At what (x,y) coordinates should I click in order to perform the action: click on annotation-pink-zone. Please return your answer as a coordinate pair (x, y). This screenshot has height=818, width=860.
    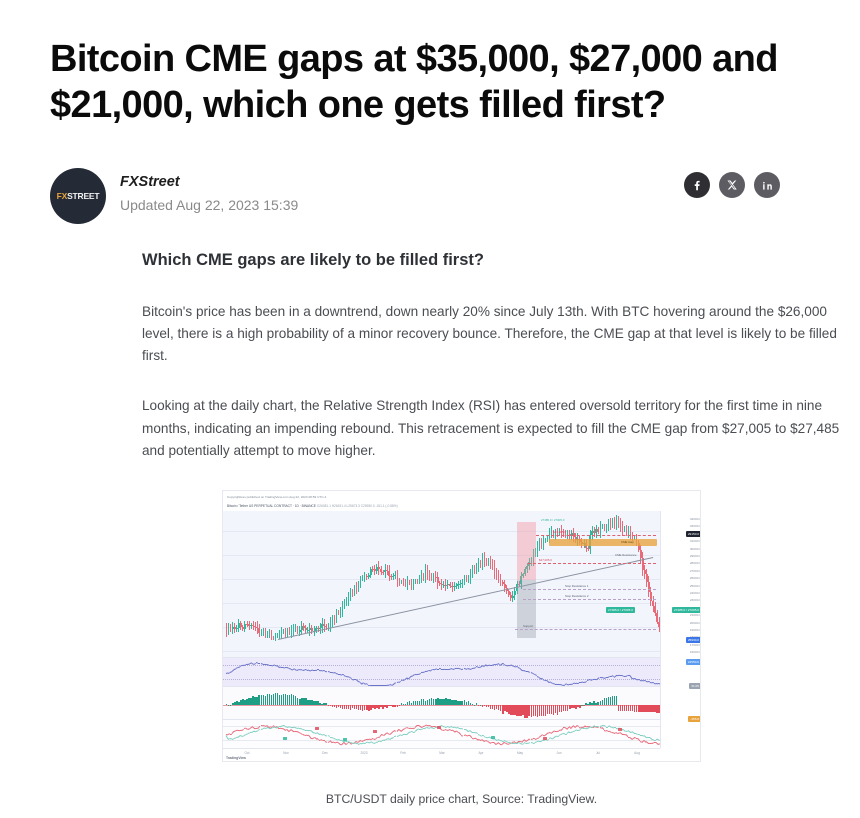
    Looking at the image, I should click on (526, 551).